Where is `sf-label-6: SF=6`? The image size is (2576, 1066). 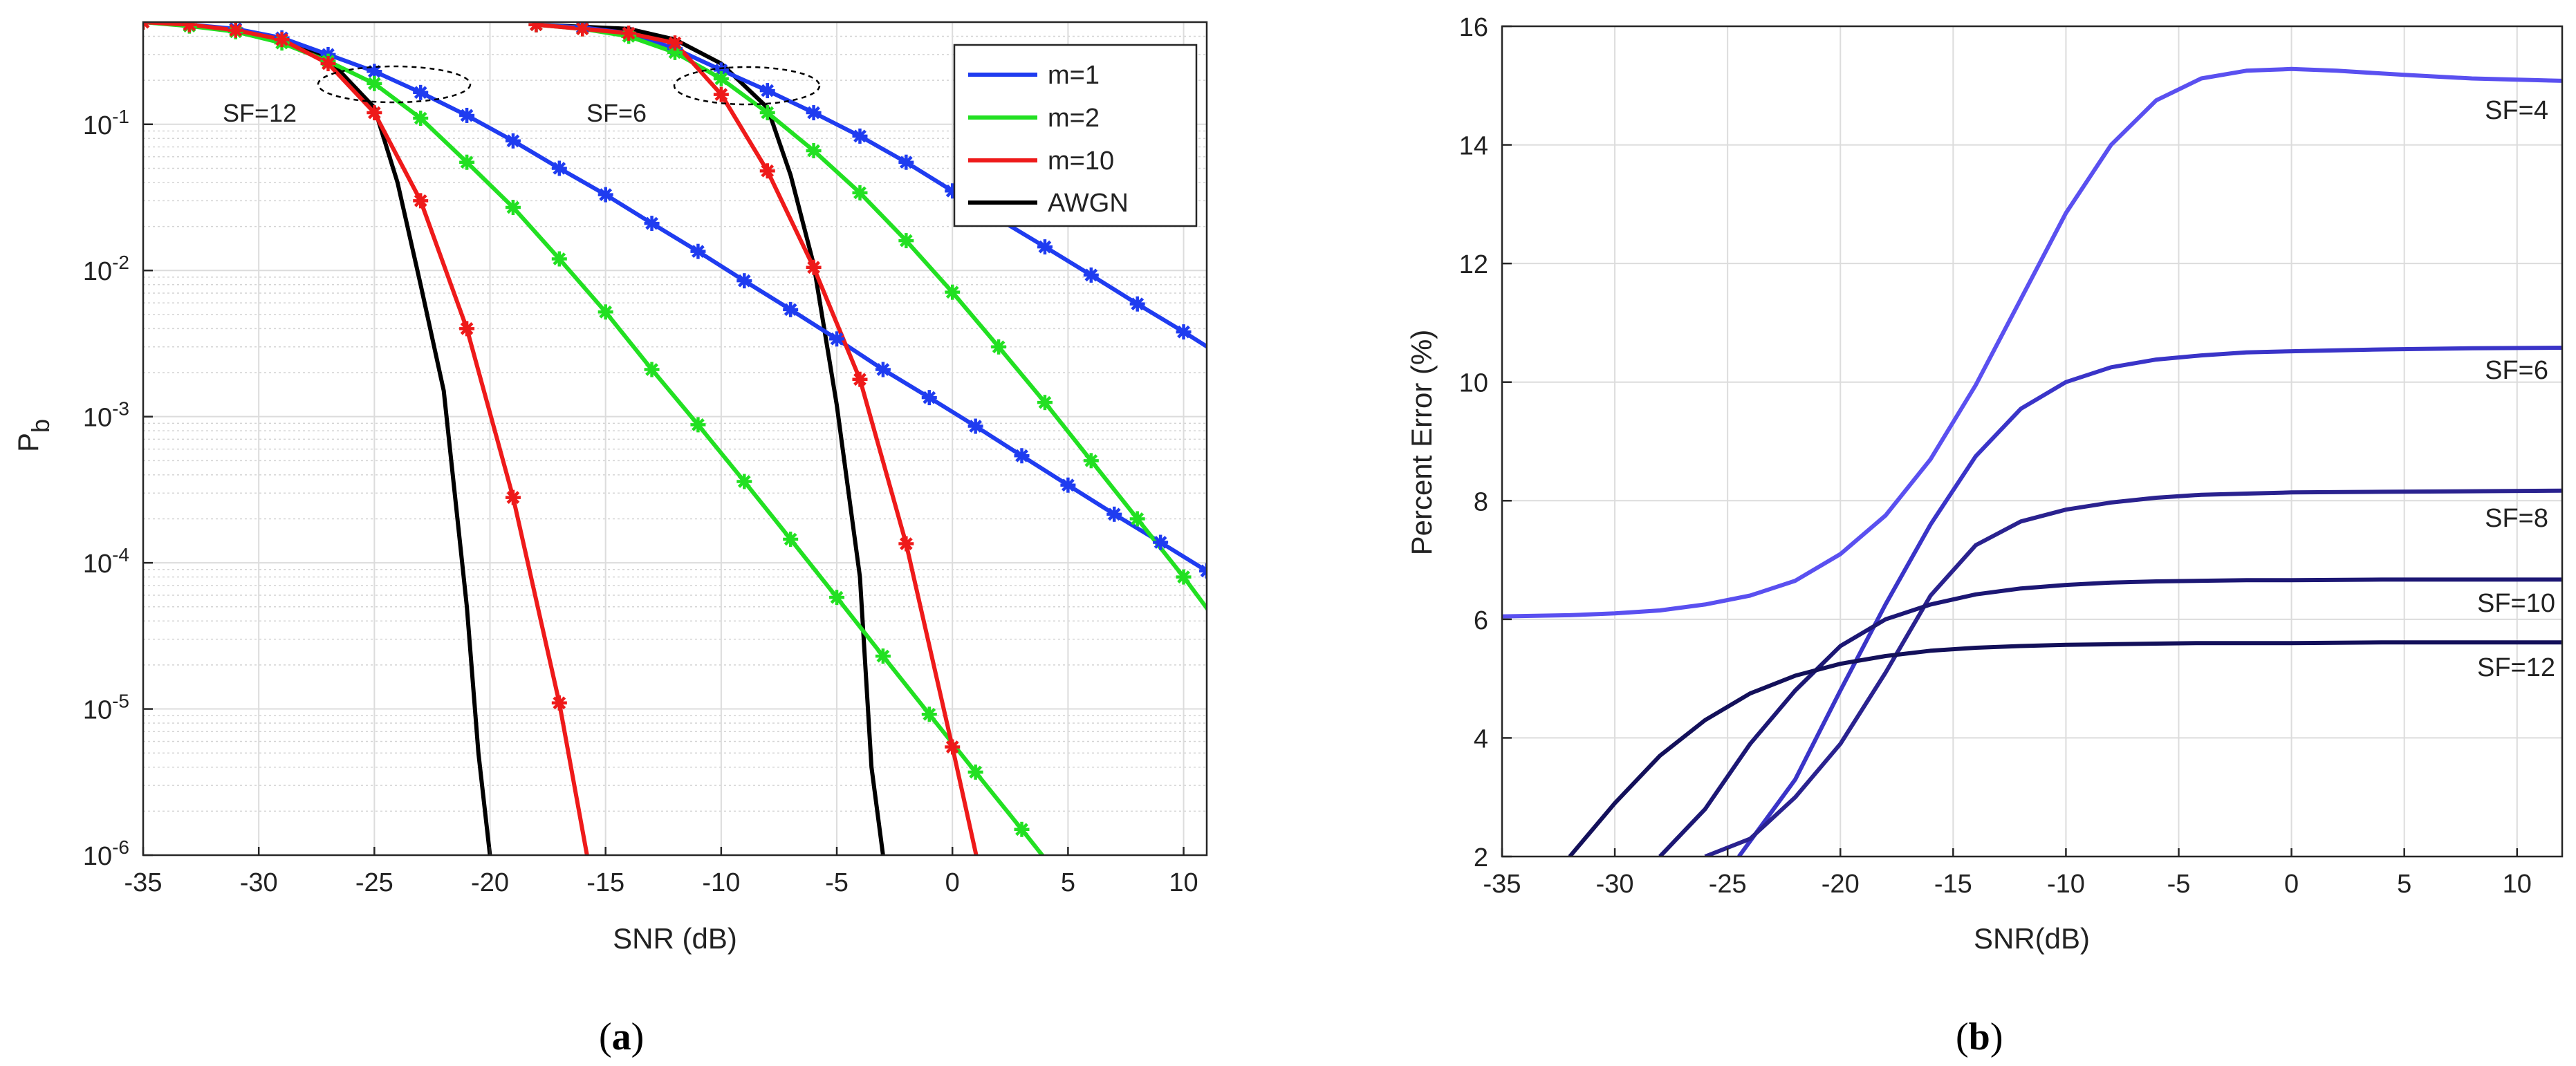 sf-label-6: SF=6 is located at coordinates (2516, 370).